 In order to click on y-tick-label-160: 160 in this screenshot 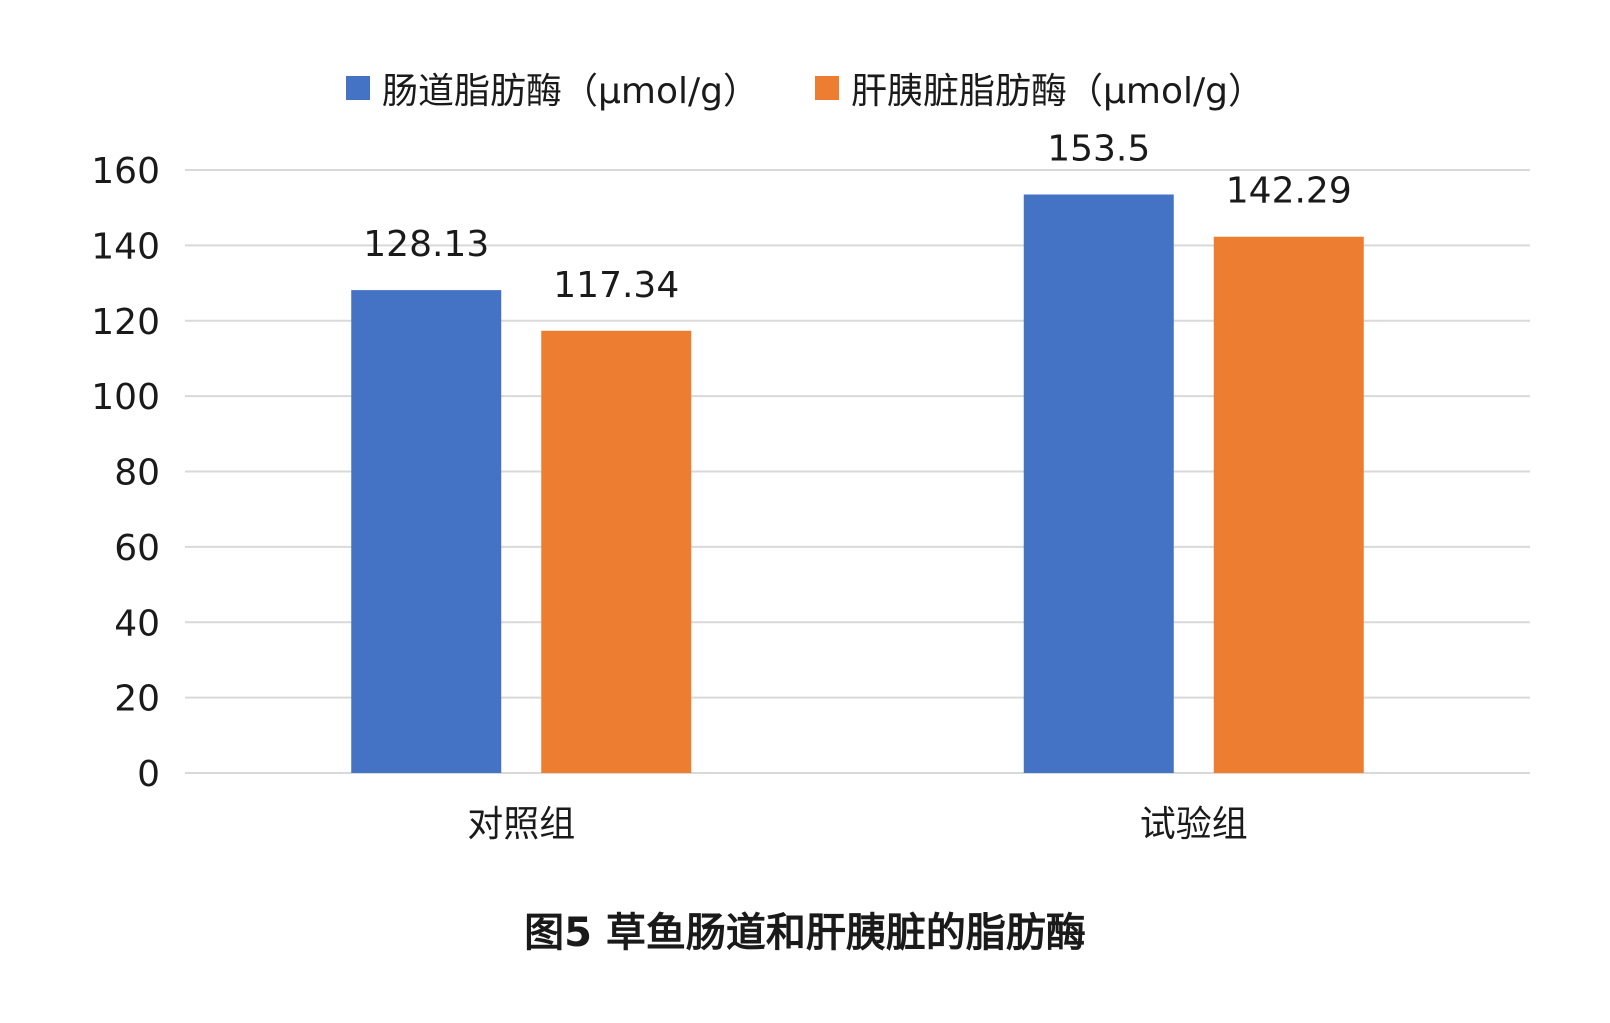, I will do `click(125, 171)`.